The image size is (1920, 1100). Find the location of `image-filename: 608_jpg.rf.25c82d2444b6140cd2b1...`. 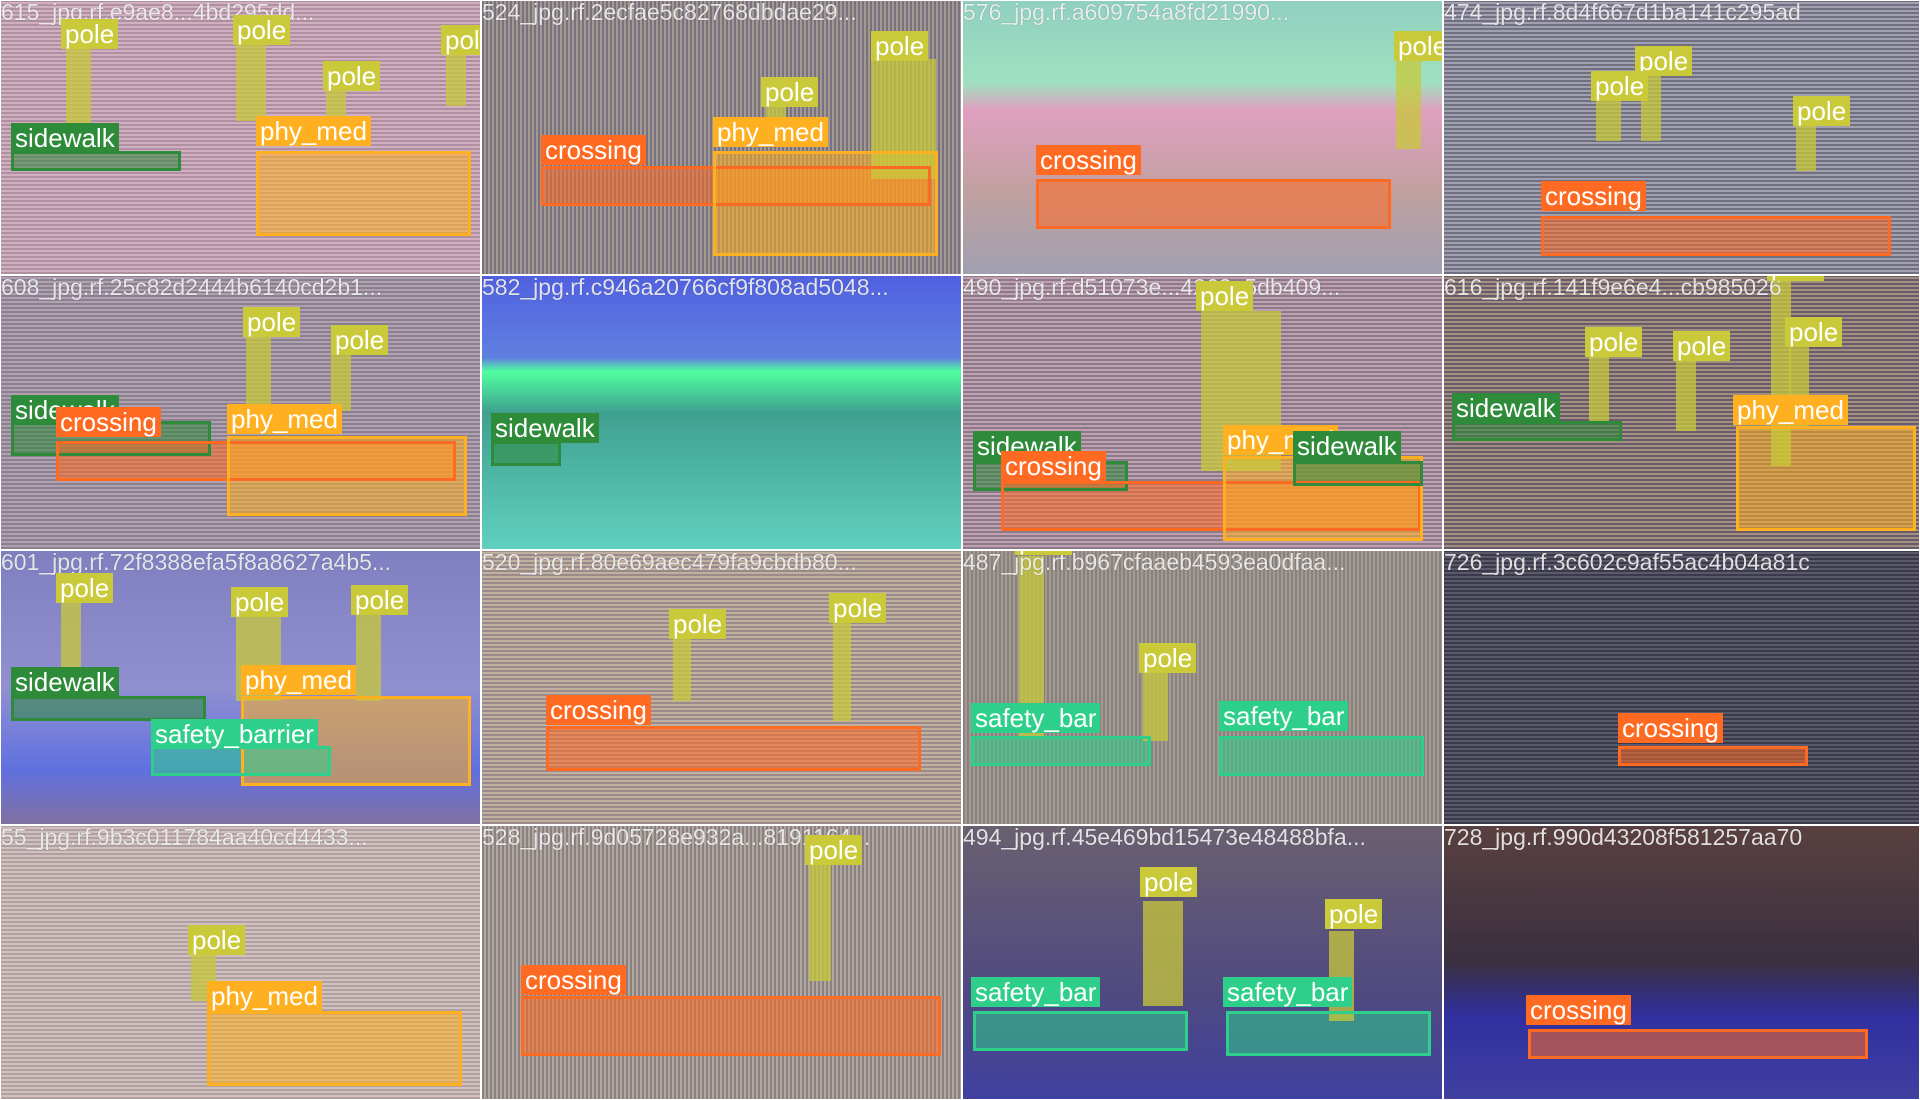

image-filename: 608_jpg.rf.25c82d2444b6140cd2b1... is located at coordinates (192, 287).